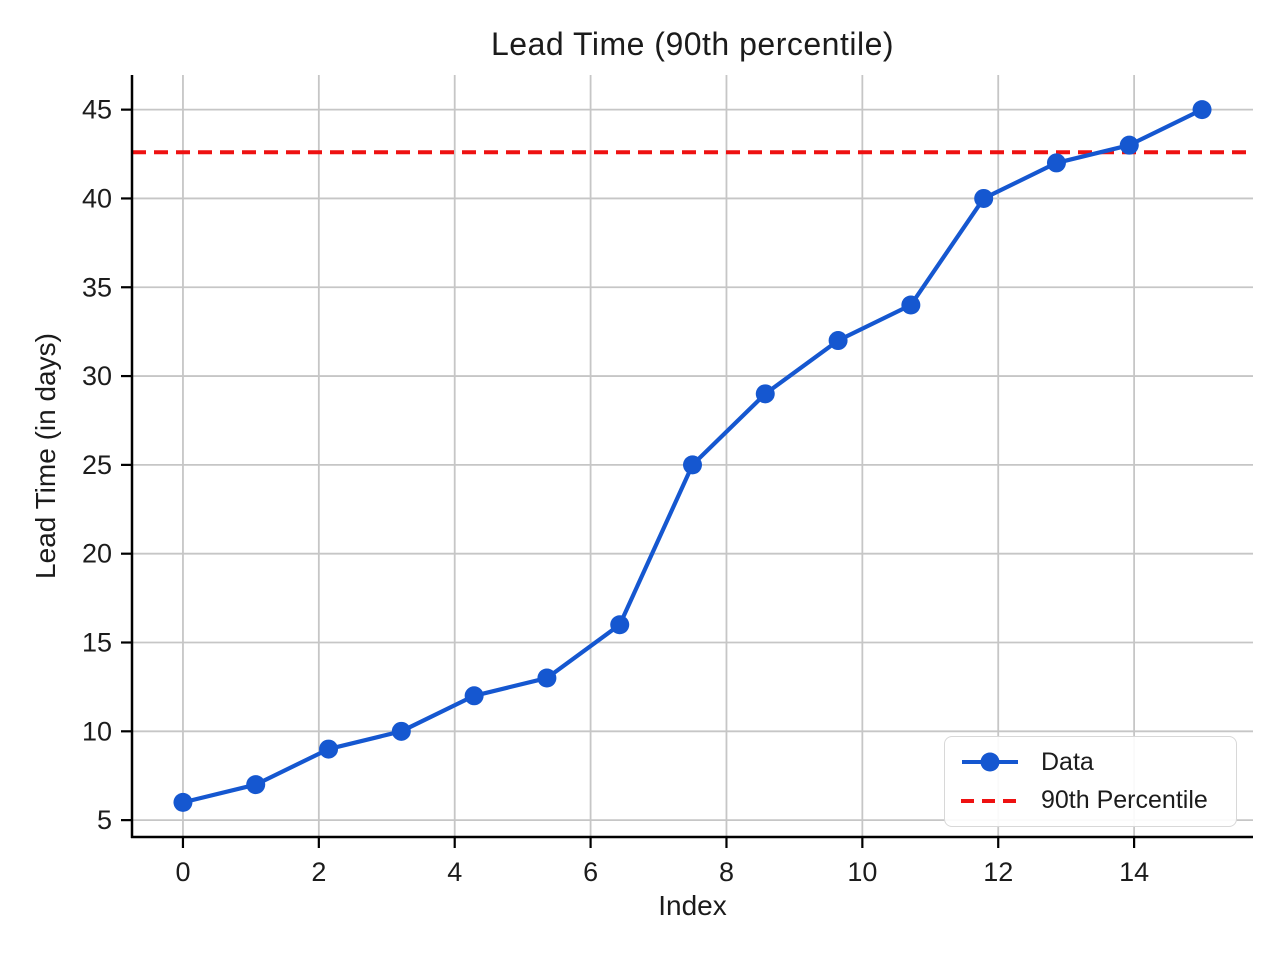 Image resolution: width=1280 pixels, height=960 pixels. I want to click on svg-text: 45, so click(97, 110).